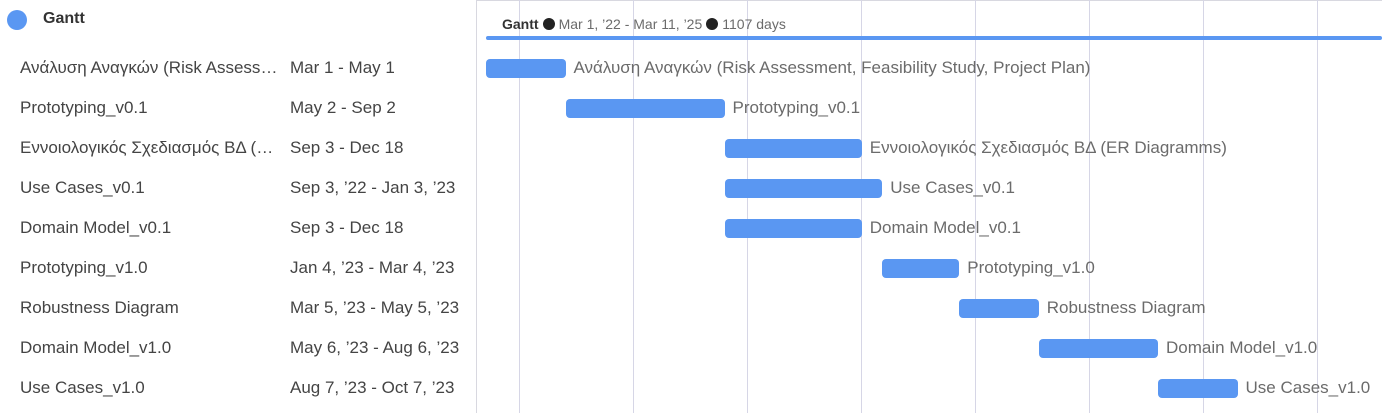 This screenshot has height=413, width=1382. I want to click on task-name: Use Cases_v1.0, so click(82, 387).